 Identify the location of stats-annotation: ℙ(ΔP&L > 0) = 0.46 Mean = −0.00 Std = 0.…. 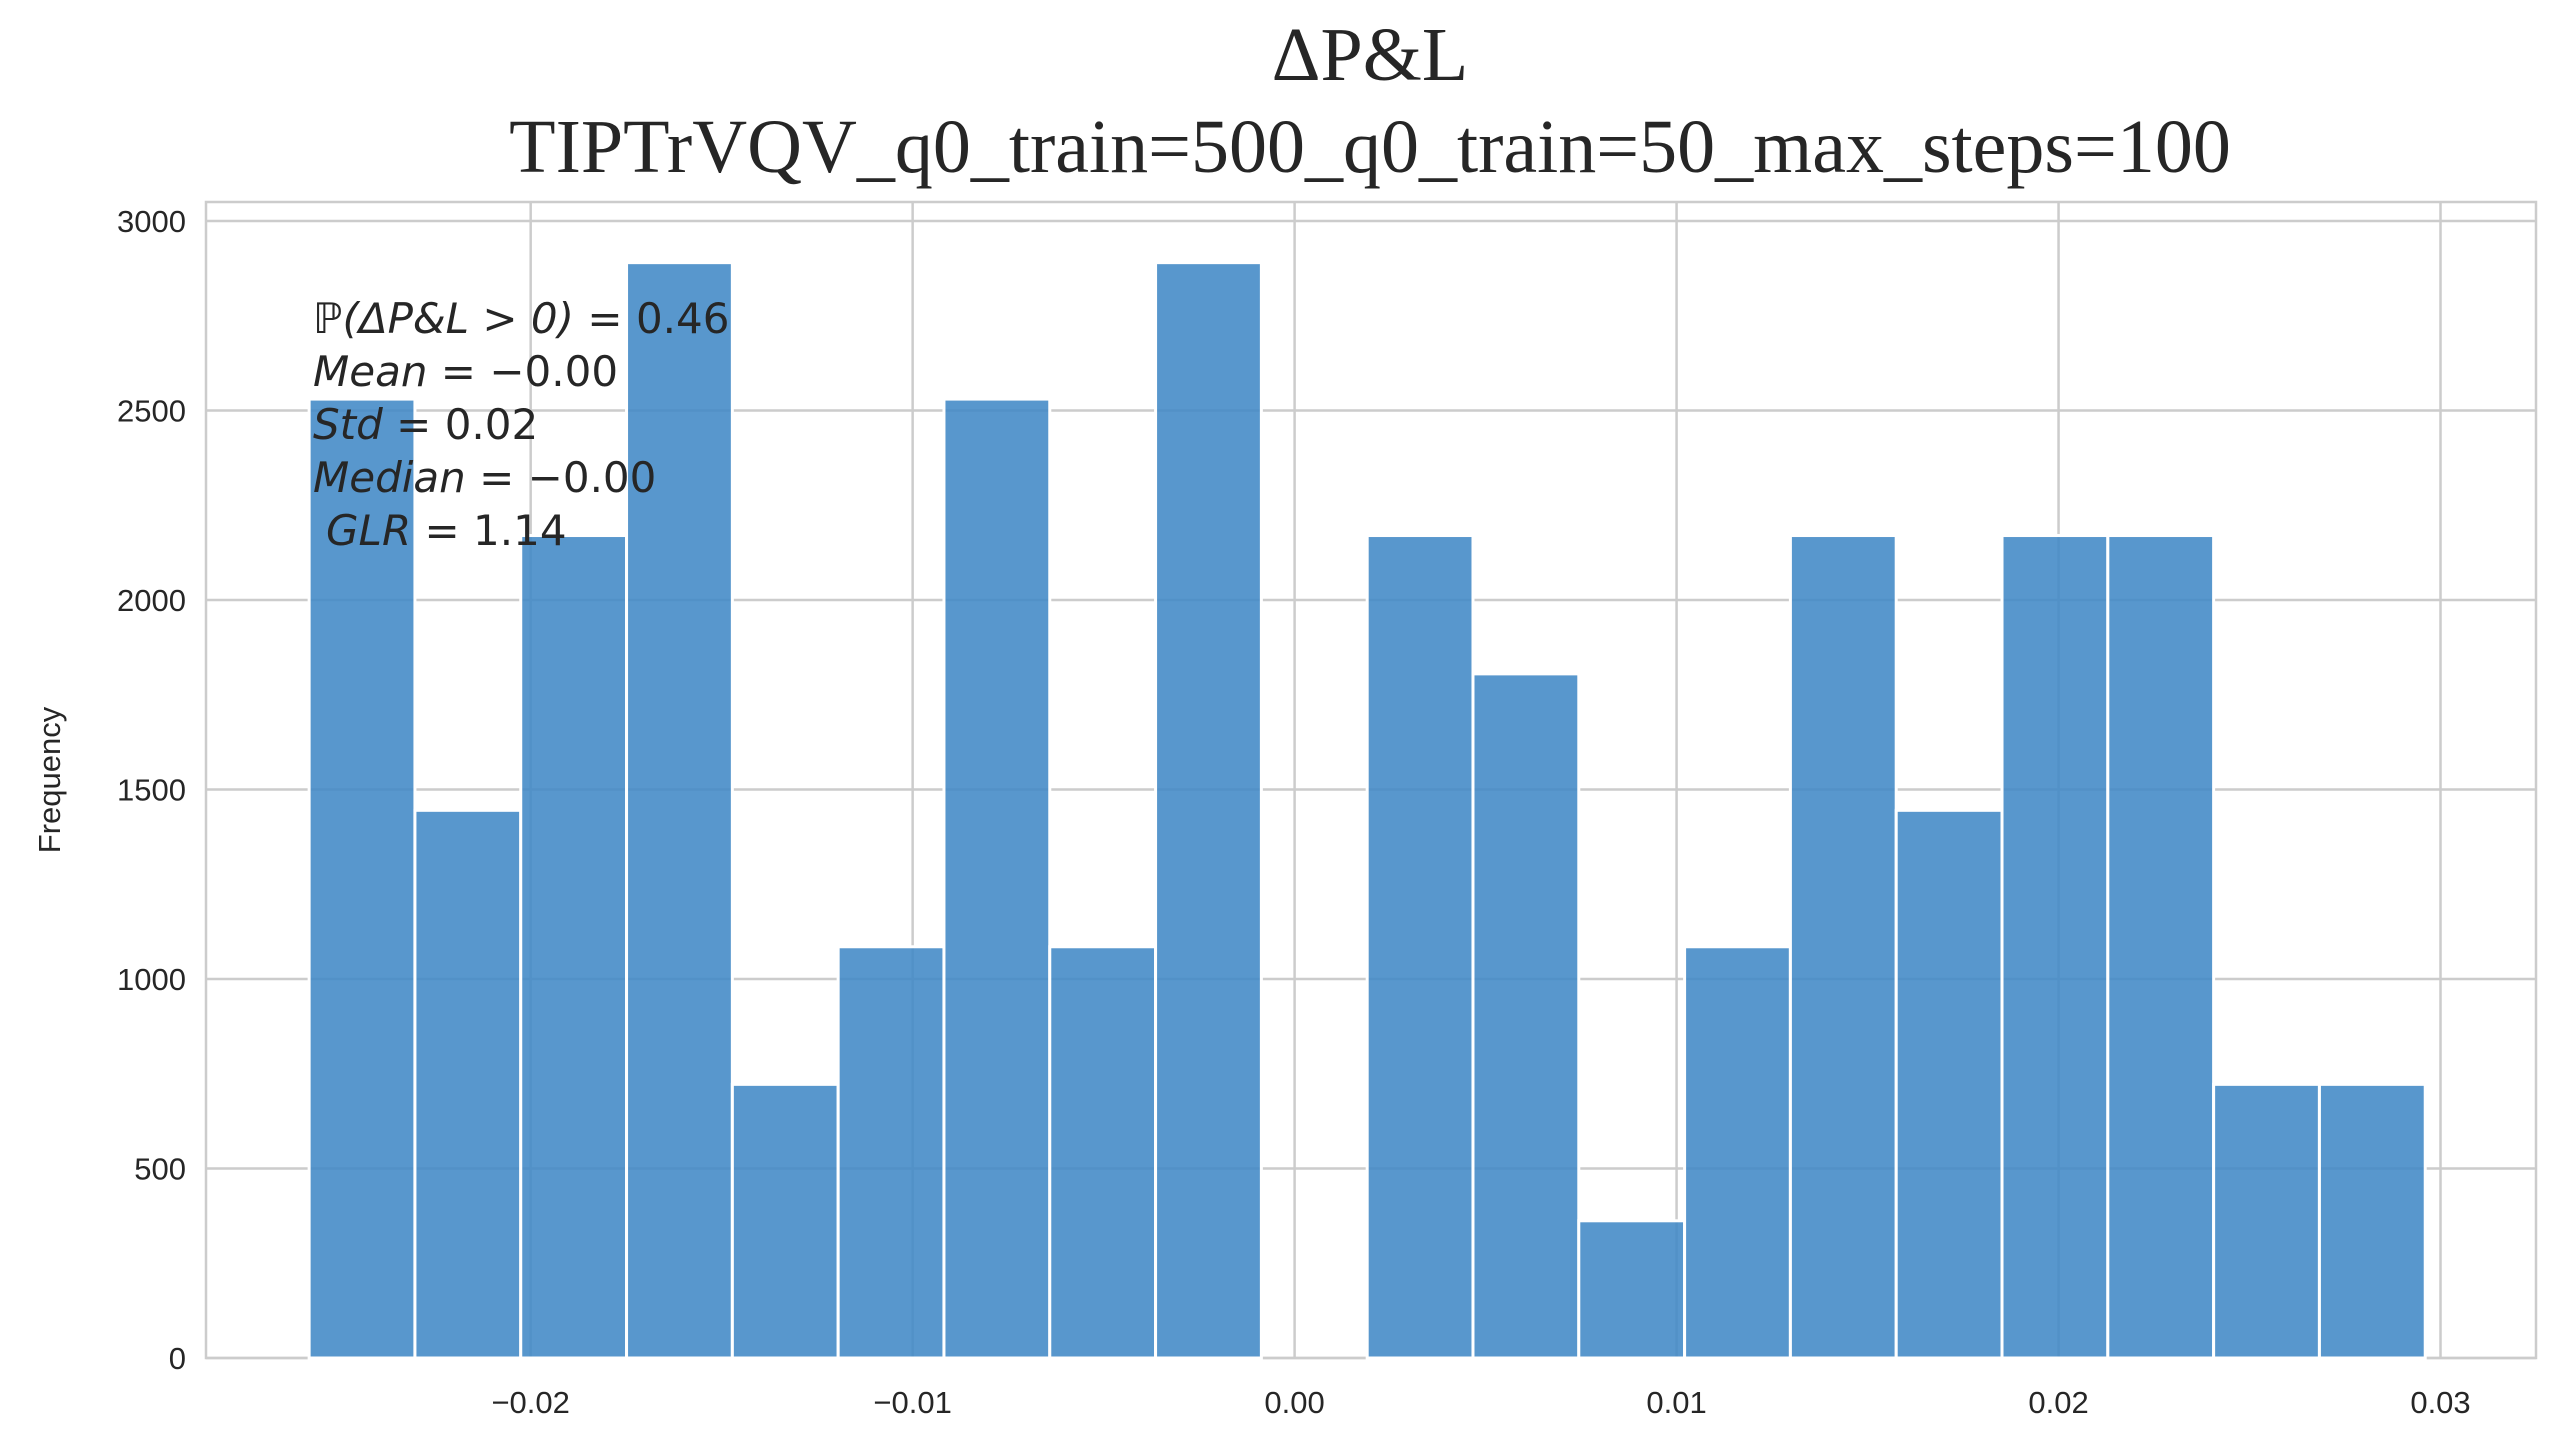
(521, 424).